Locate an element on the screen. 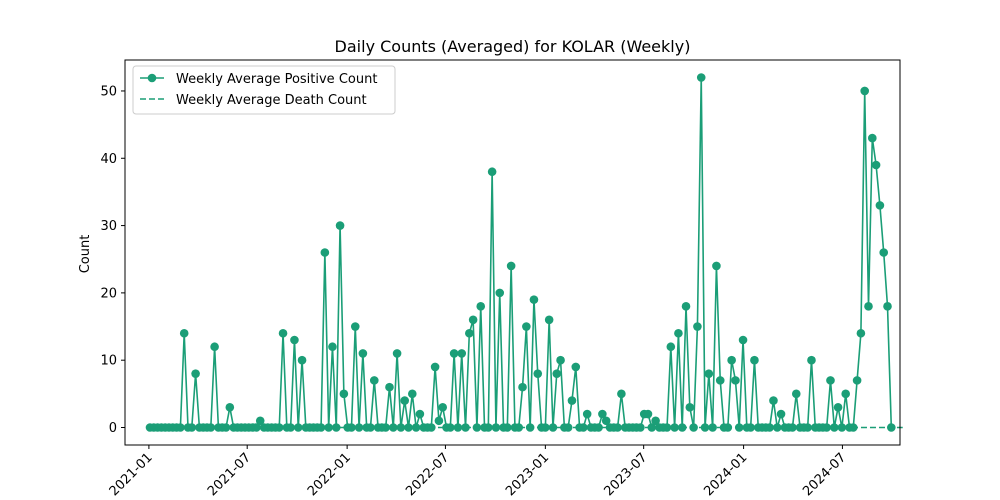 This screenshot has height=500, width=1000. legend-box is located at coordinates (264, 90).